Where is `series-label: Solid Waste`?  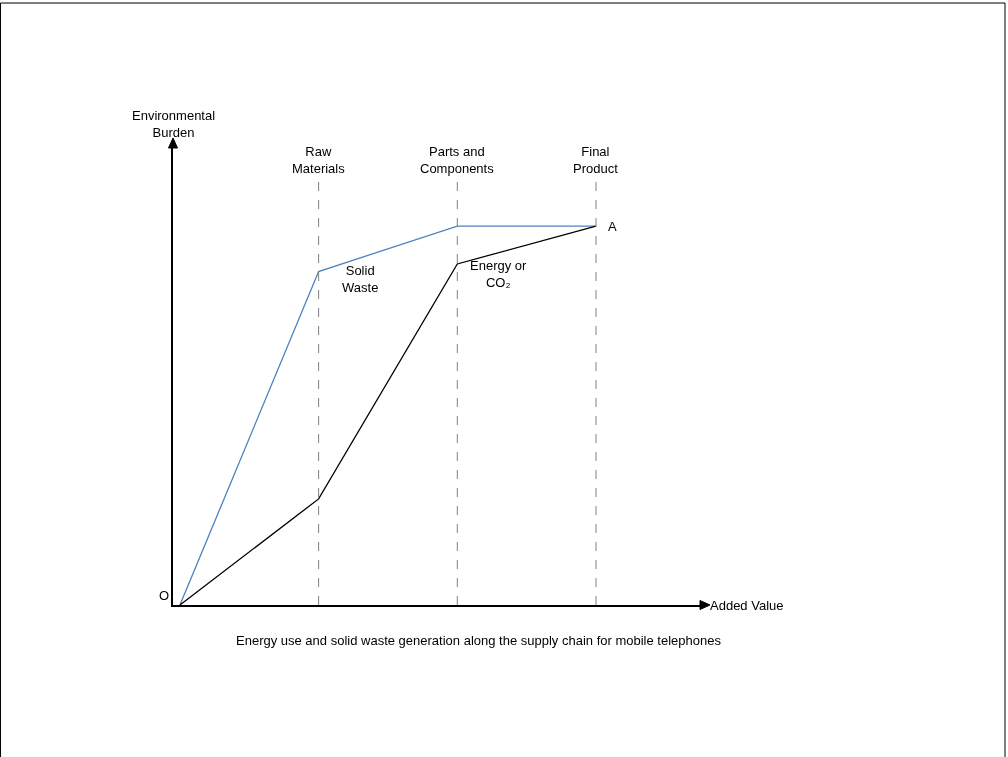
series-label: Solid Waste is located at coordinates (360, 279).